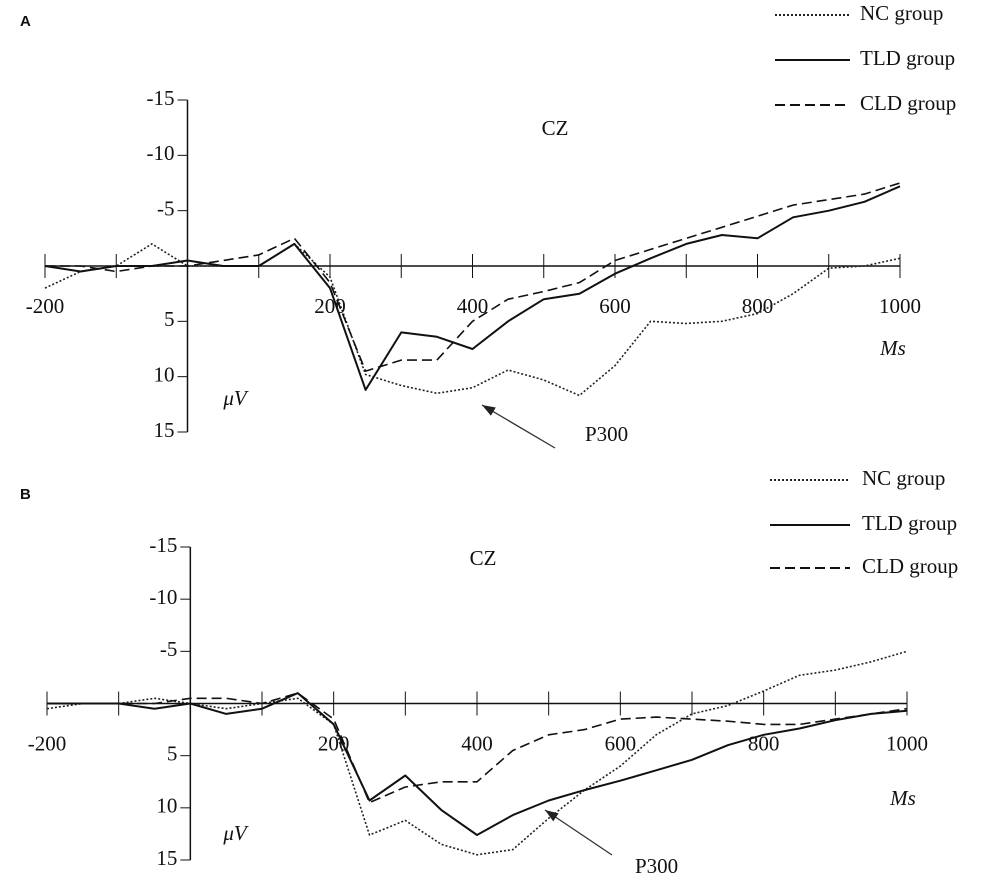 The height and width of the screenshot is (893, 1000). Describe the element at coordinates (25, 494) in the screenshot. I see `panel-label: B` at that location.